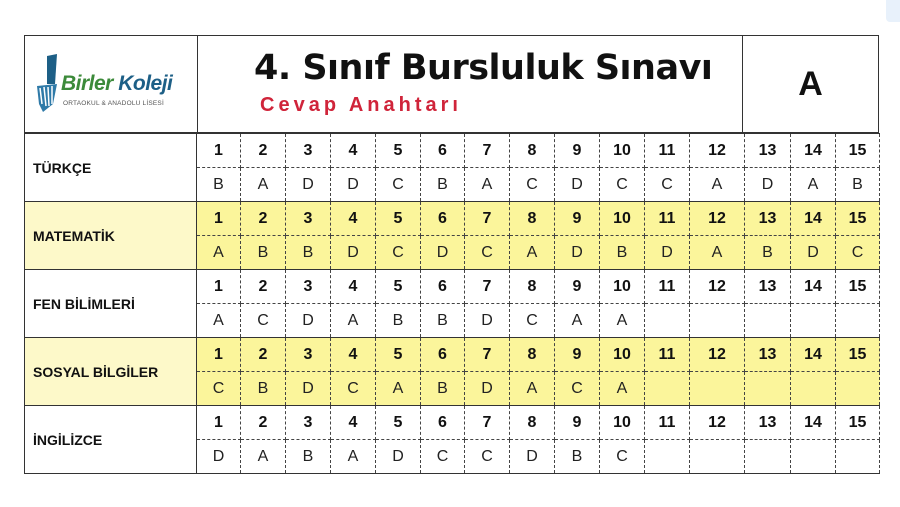 The height and width of the screenshot is (507, 900). What do you see at coordinates (111, 84) in the screenshot?
I see `school-logo: Birler Koleji ORTAOKUL & ANADOLU LİSESİ` at bounding box center [111, 84].